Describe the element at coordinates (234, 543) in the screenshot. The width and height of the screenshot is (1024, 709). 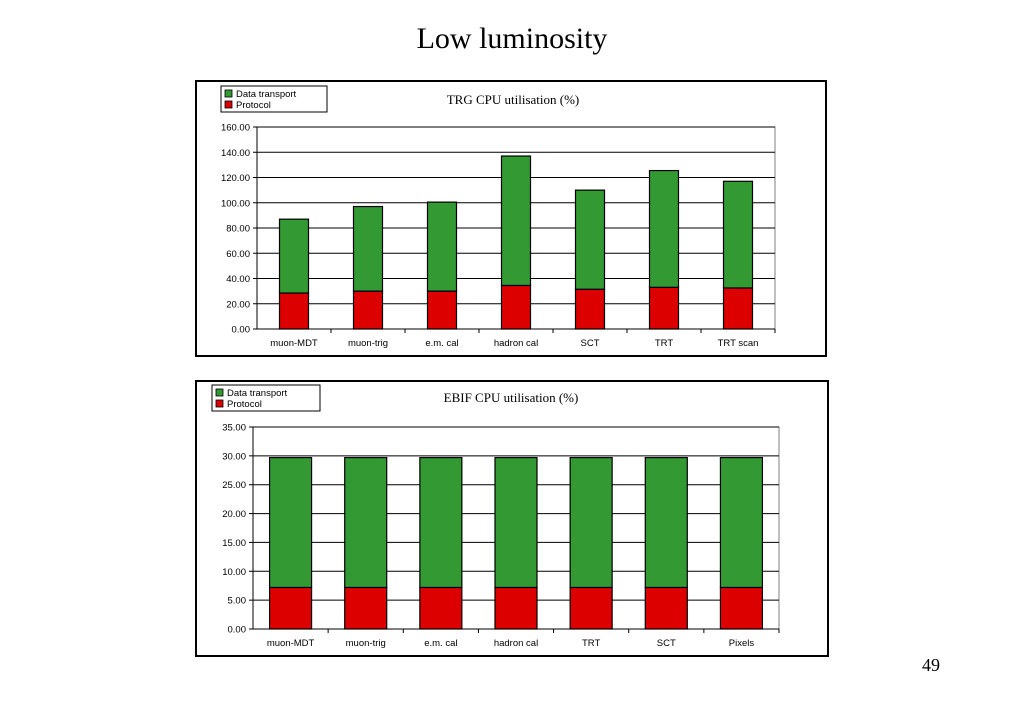
I see `y-tick-label: 15.00` at that location.